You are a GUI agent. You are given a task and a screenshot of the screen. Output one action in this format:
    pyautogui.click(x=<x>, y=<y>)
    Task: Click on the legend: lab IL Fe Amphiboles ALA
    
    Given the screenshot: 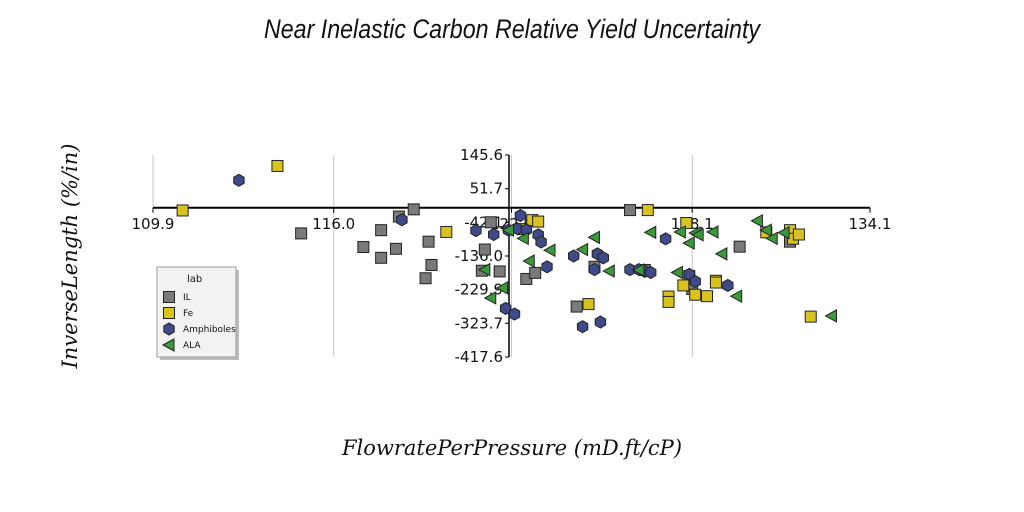 What is the action you would take?
    pyautogui.click(x=197, y=313)
    